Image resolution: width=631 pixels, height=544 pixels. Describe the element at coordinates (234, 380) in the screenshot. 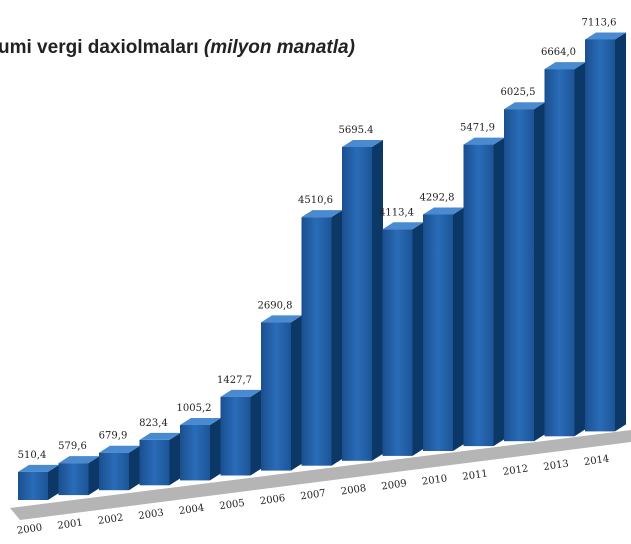

I see `value-label: 1427,7` at that location.